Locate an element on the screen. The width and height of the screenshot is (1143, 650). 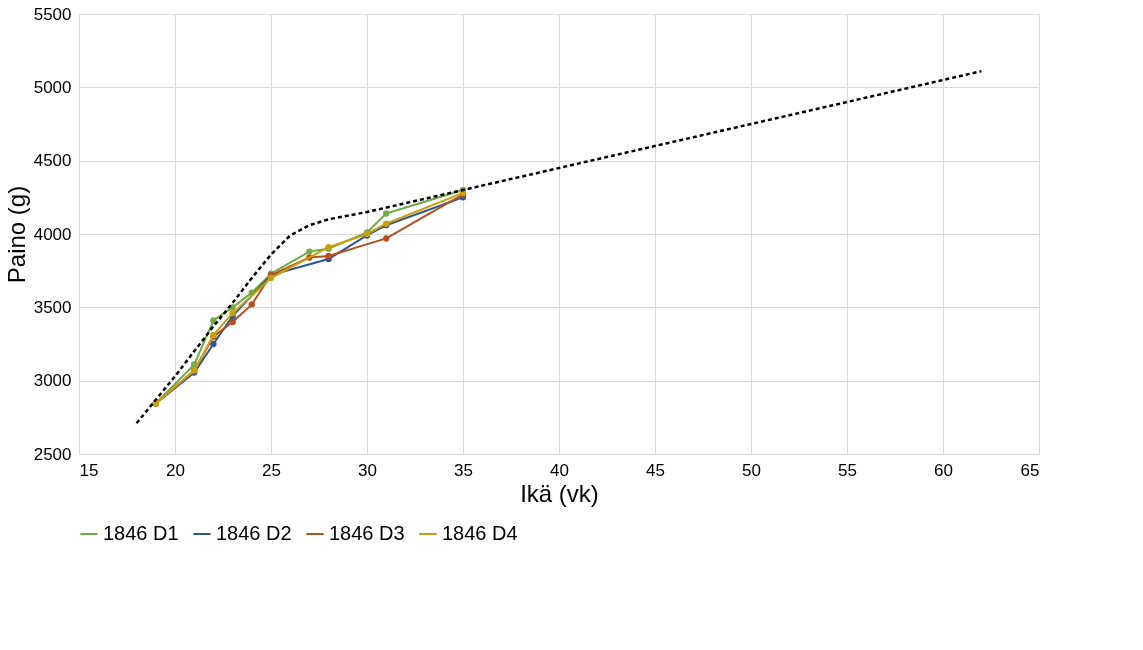
y-tick-label: 5000 is located at coordinates (52, 87).